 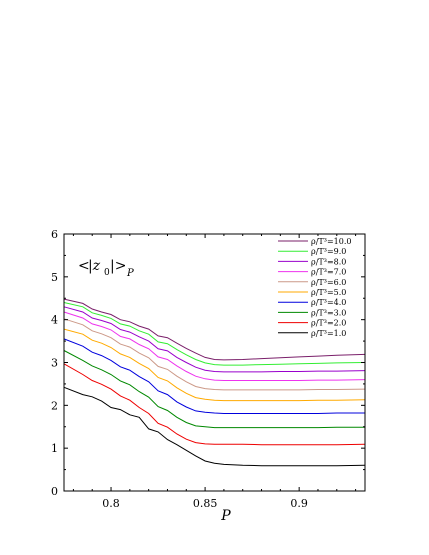 What do you see at coordinates (328, 312) in the screenshot?
I see `legend-label-8: ρ/T³=3.0` at bounding box center [328, 312].